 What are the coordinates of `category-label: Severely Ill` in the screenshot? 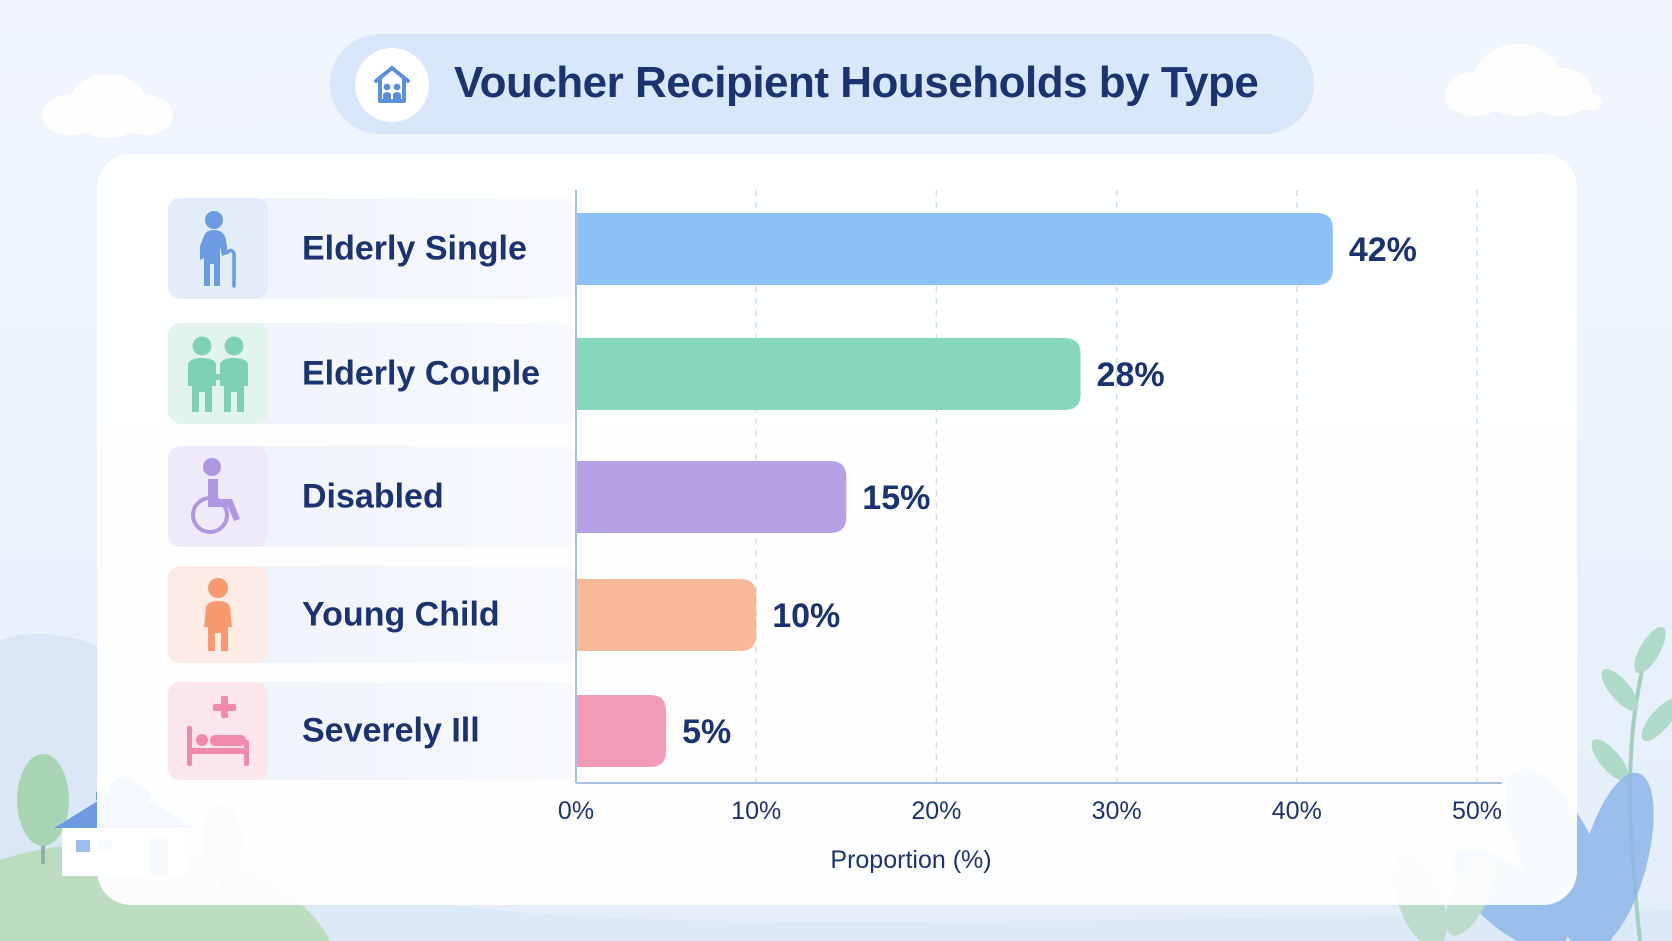 It's located at (391, 730).